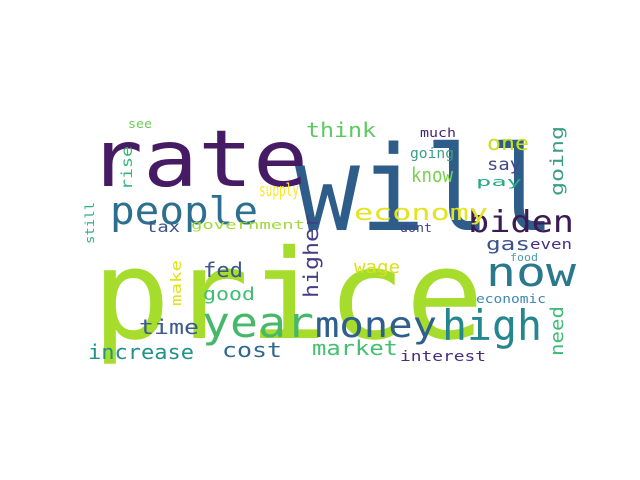  Describe the element at coordinates (557, 331) in the screenshot. I see `word-need: need` at that location.